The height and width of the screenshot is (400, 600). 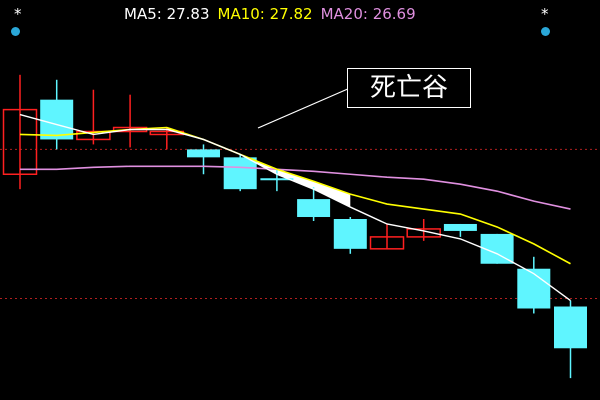 What do you see at coordinates (545, 14) in the screenshot?
I see `right-asterisk-marker: *` at bounding box center [545, 14].